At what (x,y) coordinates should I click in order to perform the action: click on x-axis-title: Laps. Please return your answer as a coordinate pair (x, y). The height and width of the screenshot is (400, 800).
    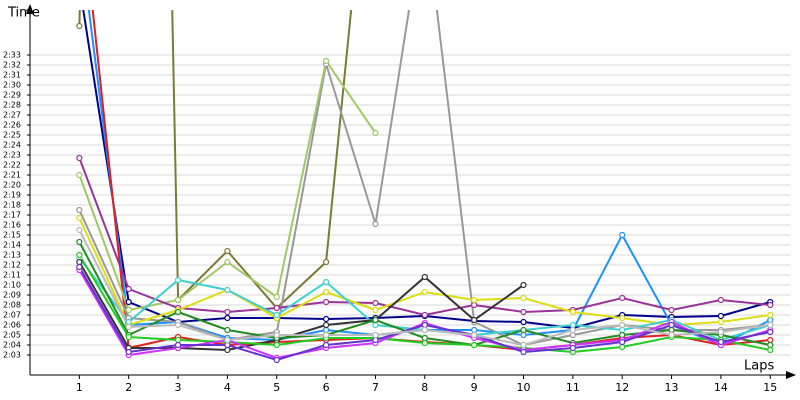
    Looking at the image, I should click on (759, 366).